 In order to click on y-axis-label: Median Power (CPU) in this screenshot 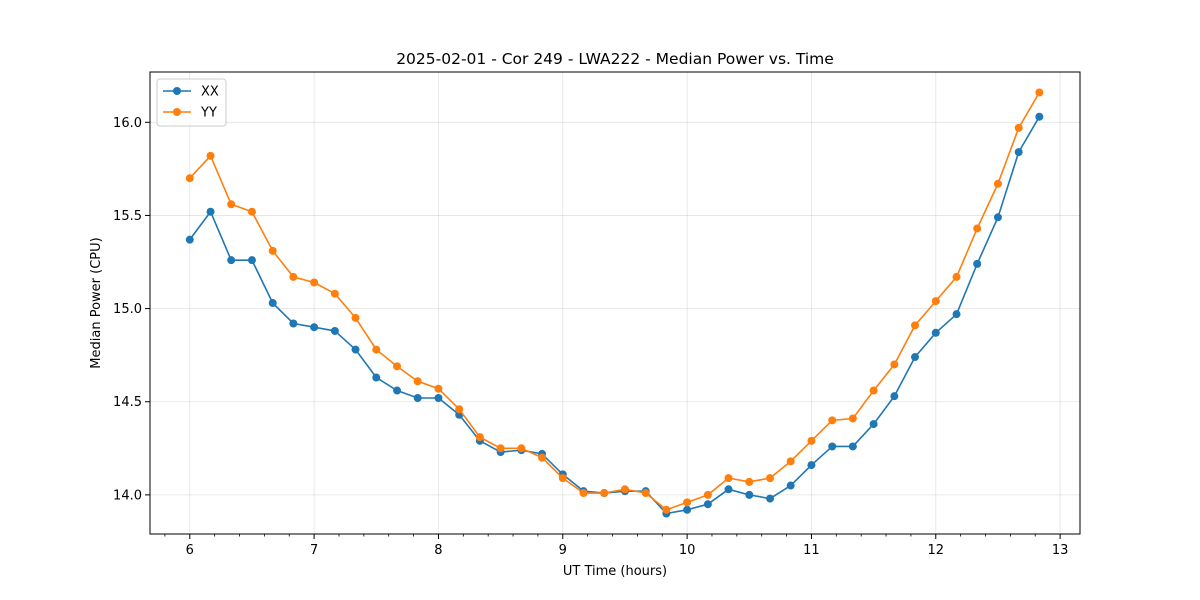, I will do `click(96, 302)`.